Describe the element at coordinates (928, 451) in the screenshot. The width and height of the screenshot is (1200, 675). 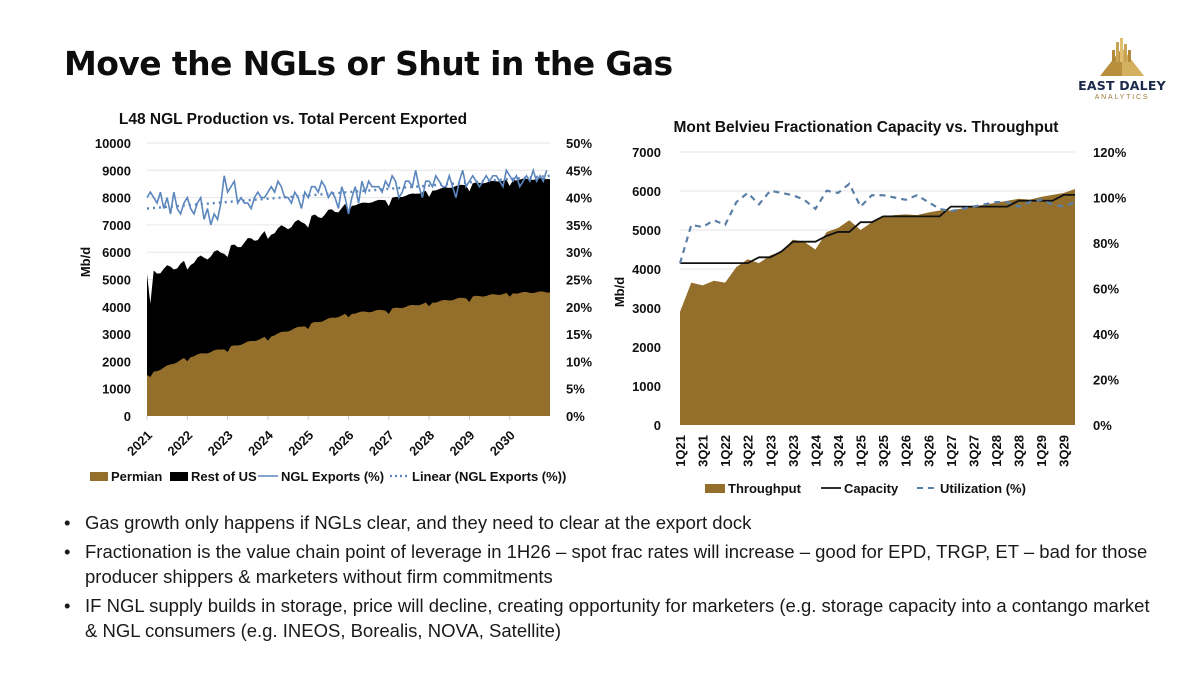
I see `x-tick-label: 3Q26` at that location.